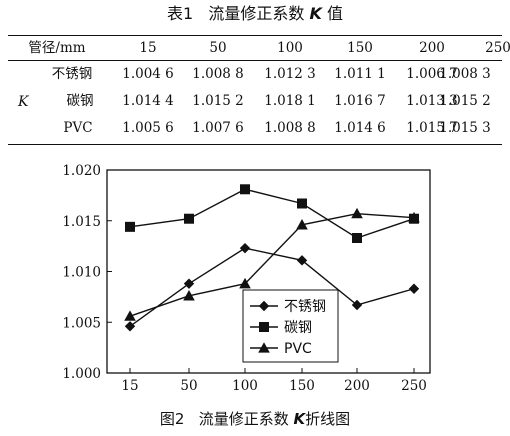 The image size is (510, 436). Describe the element at coordinates (255, 36) in the screenshot. I see `table-top-rule` at that location.